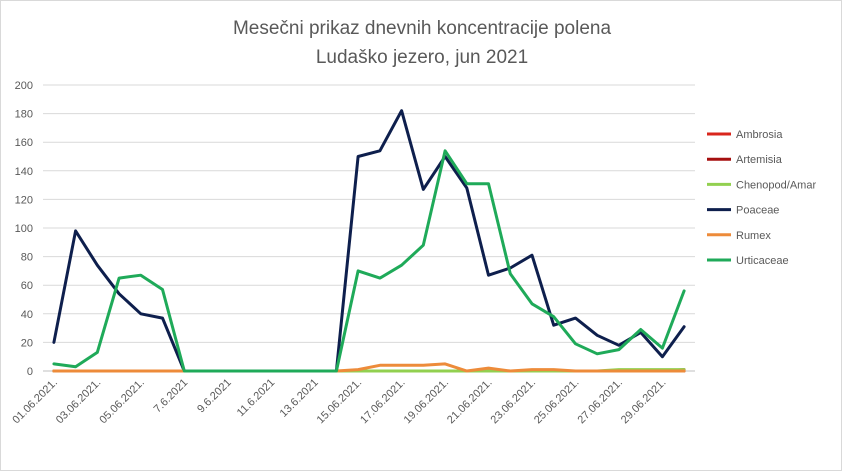 This screenshot has height=471, width=842. I want to click on y-axis-tick-labels: 0 20 40 60 80 100 120 140 160 180 200, so click(24, 229).